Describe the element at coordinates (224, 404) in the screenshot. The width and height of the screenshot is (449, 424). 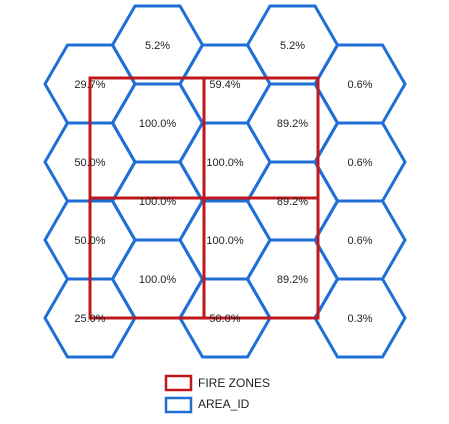
I see `area-id-legend-label: AREA_ID` at that location.